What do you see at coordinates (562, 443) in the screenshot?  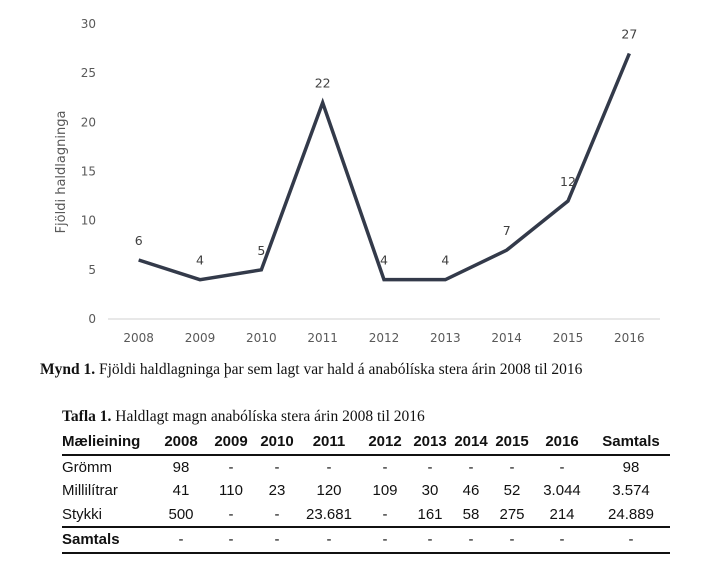 I see `header-cell: 2016` at bounding box center [562, 443].